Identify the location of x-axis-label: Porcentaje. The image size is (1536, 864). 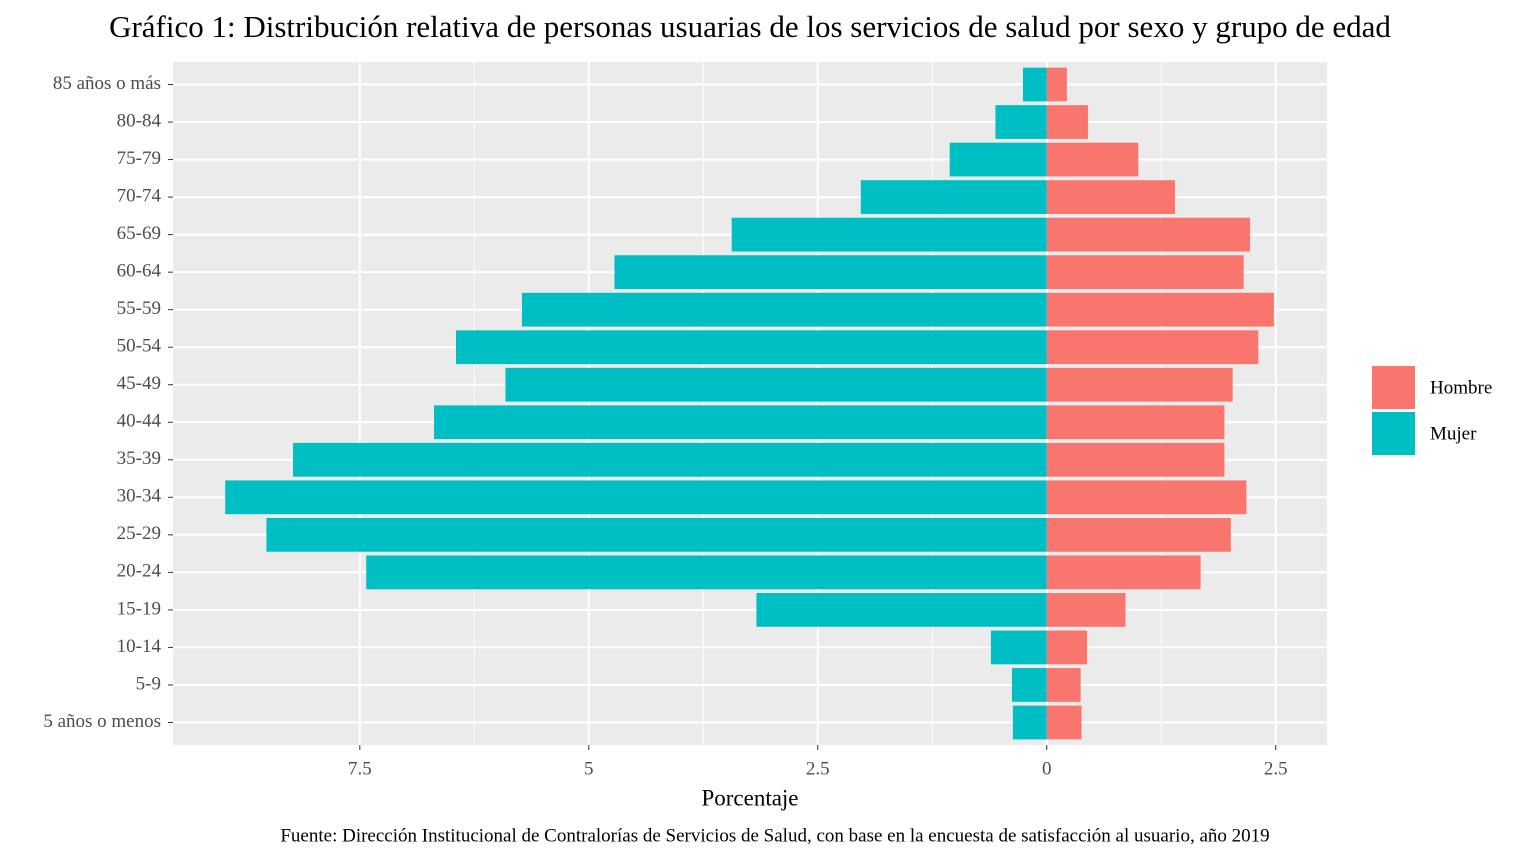
(749, 797).